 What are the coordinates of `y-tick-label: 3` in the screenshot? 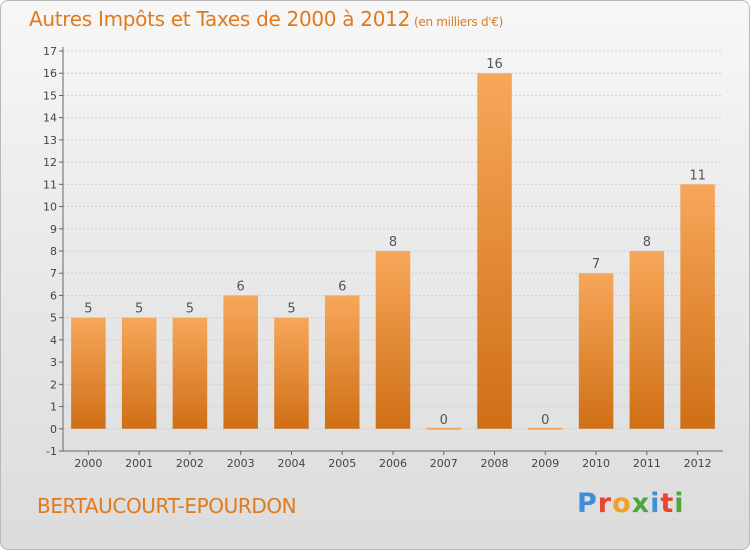 It's located at (53, 362).